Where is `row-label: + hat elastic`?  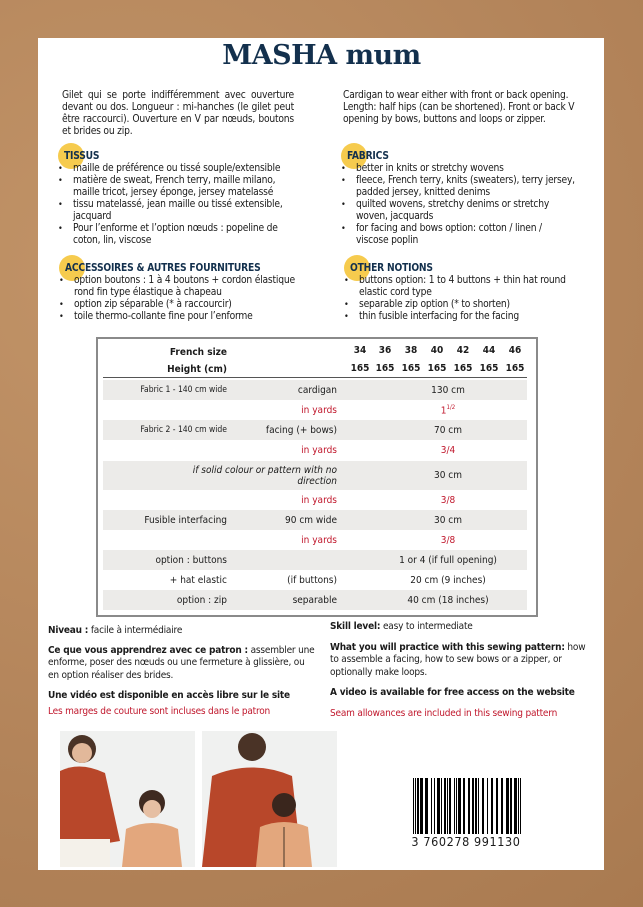
row-label: + hat elastic is located at coordinates (198, 580).